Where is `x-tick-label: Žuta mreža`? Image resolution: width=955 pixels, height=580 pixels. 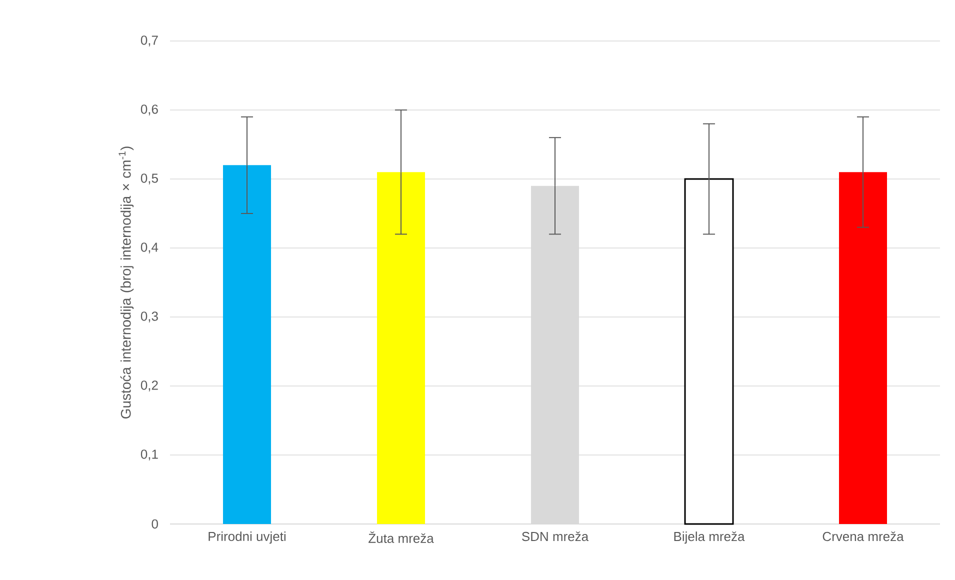
x-tick-label: Žuta mreža is located at coordinates (401, 537).